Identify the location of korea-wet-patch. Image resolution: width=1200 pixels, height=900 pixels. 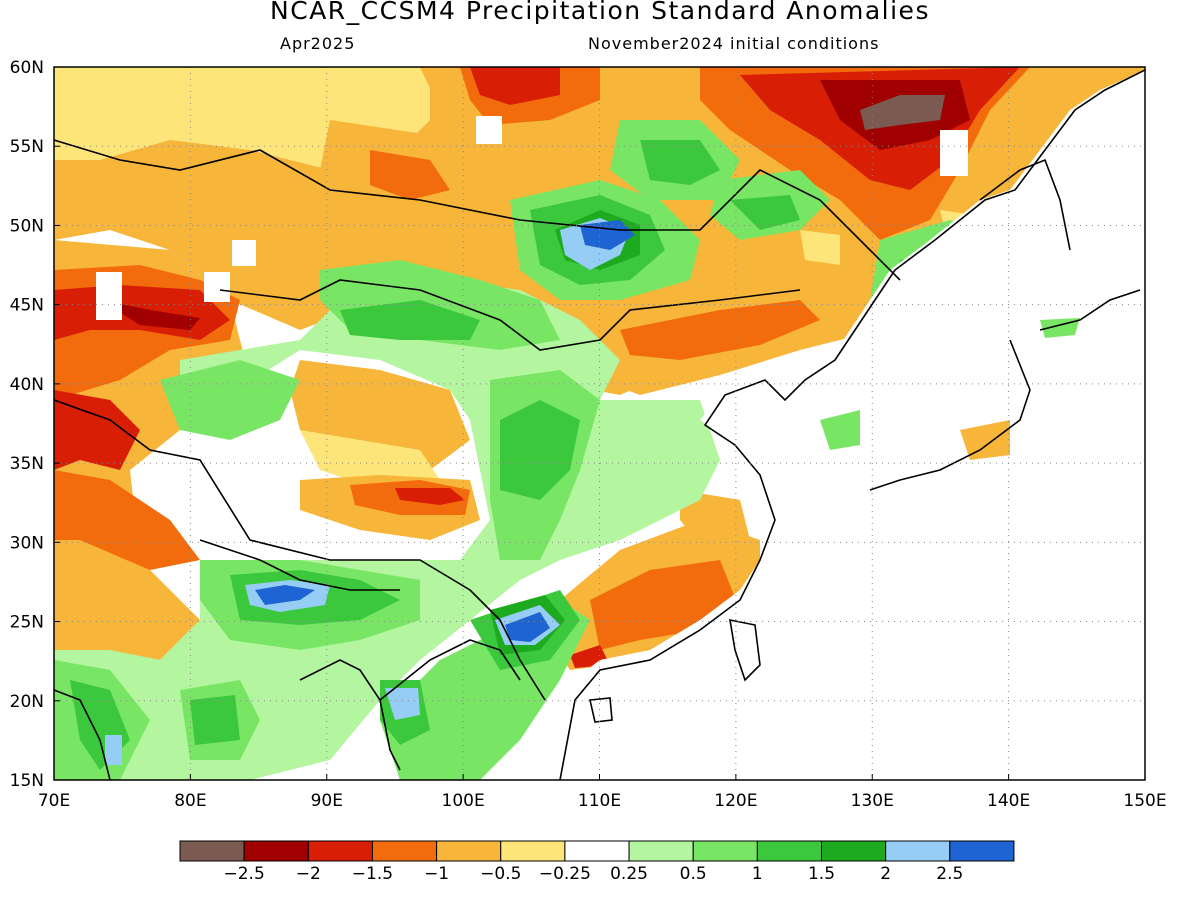
(840, 430).